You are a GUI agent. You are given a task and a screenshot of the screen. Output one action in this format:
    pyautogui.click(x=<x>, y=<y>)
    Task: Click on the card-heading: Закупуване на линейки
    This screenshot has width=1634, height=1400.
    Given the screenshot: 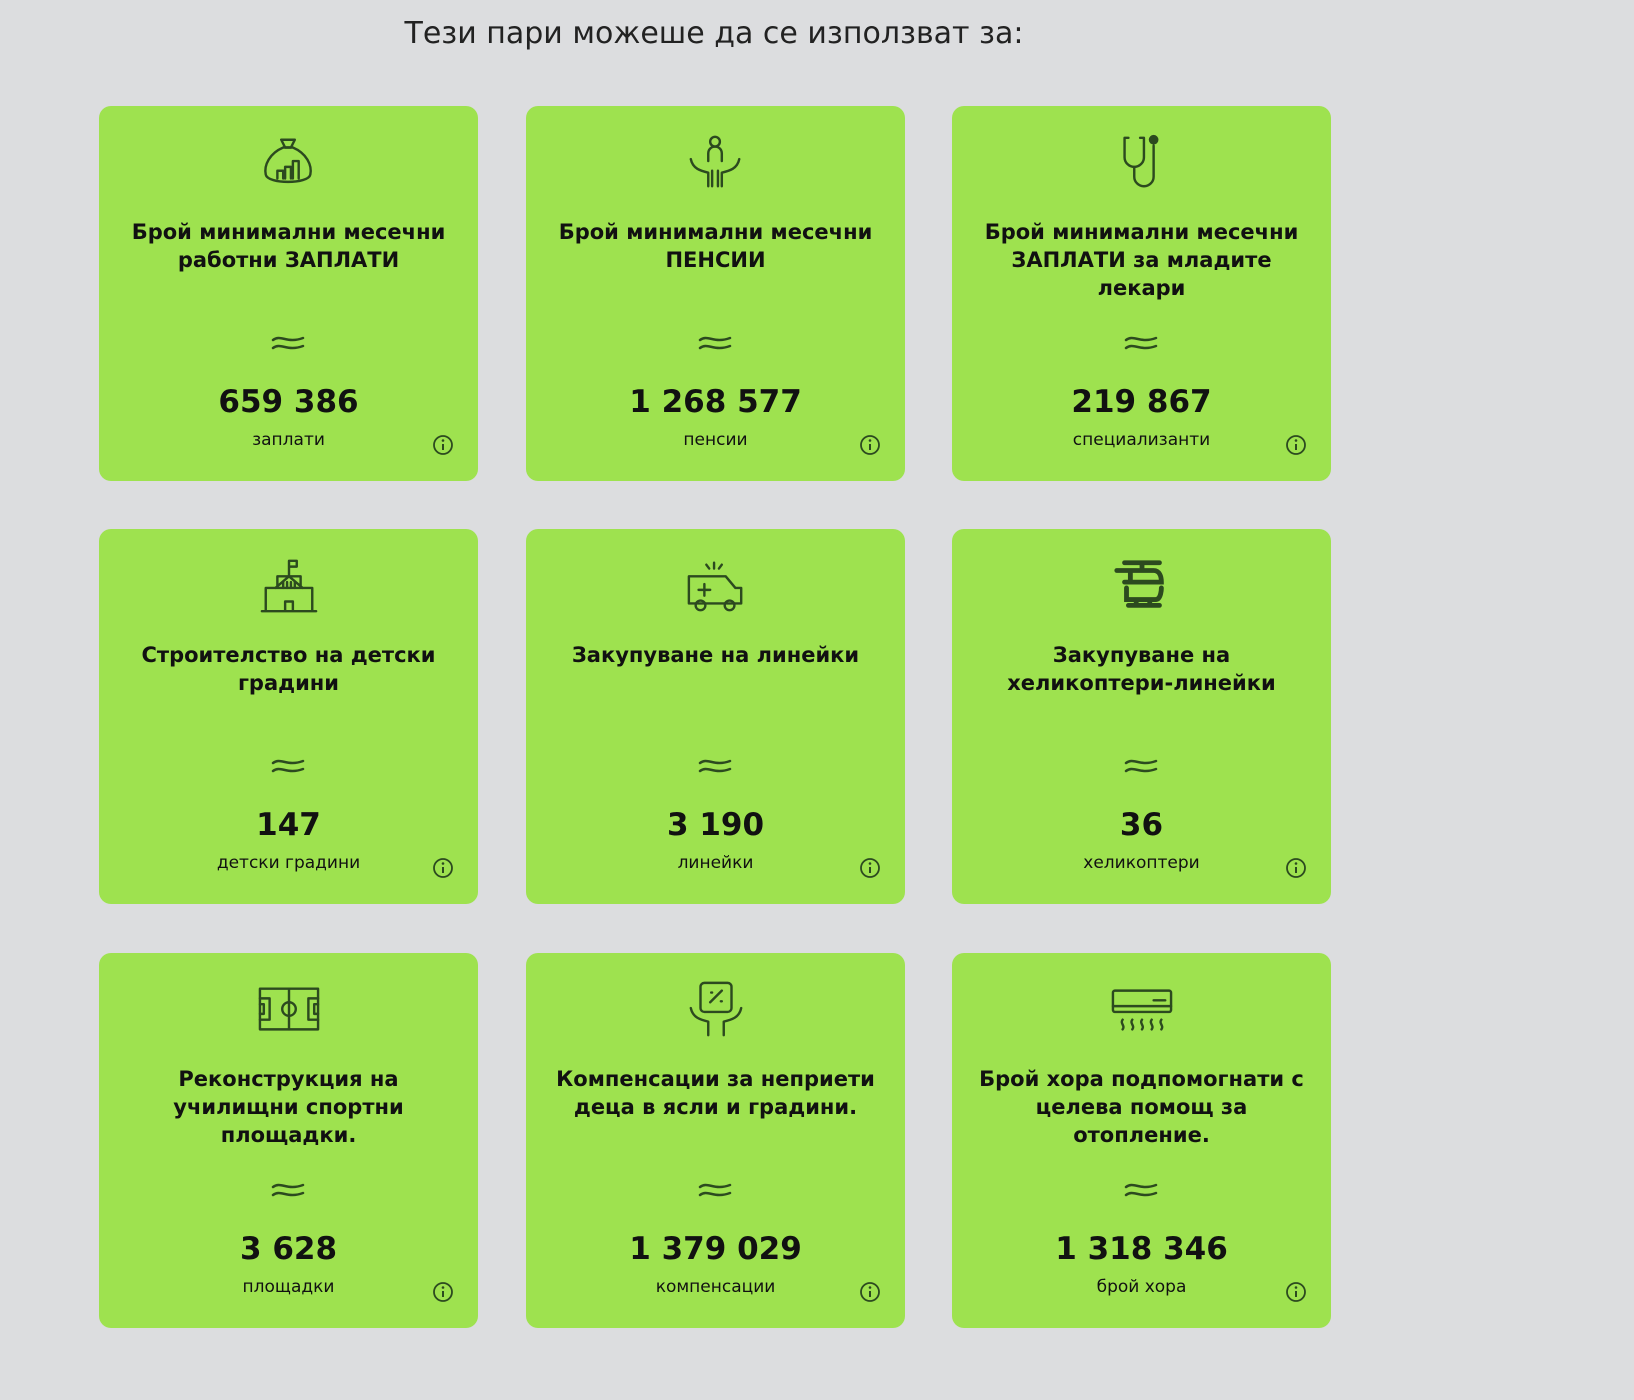 What is the action you would take?
    pyautogui.click(x=715, y=655)
    